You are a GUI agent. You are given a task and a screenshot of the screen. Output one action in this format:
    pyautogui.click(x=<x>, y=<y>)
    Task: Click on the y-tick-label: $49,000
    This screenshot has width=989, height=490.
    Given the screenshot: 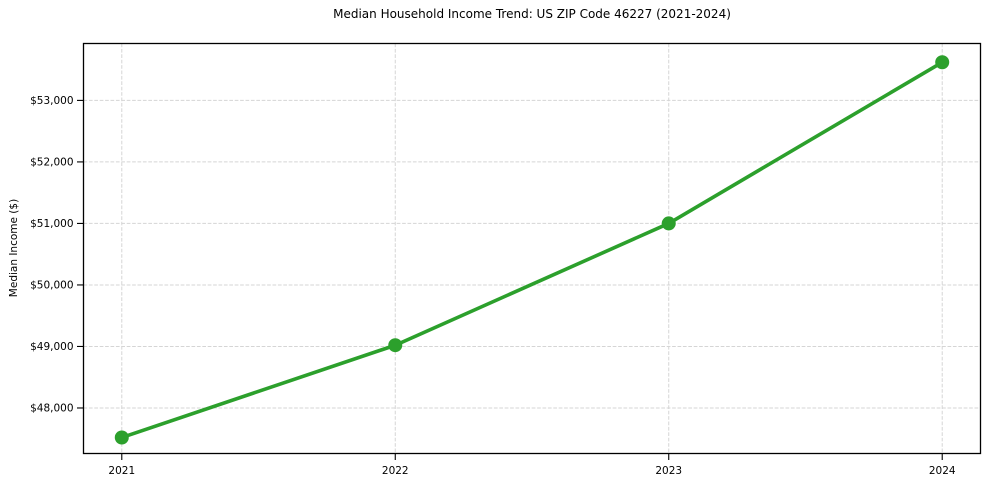 What is the action you would take?
    pyautogui.click(x=51, y=347)
    